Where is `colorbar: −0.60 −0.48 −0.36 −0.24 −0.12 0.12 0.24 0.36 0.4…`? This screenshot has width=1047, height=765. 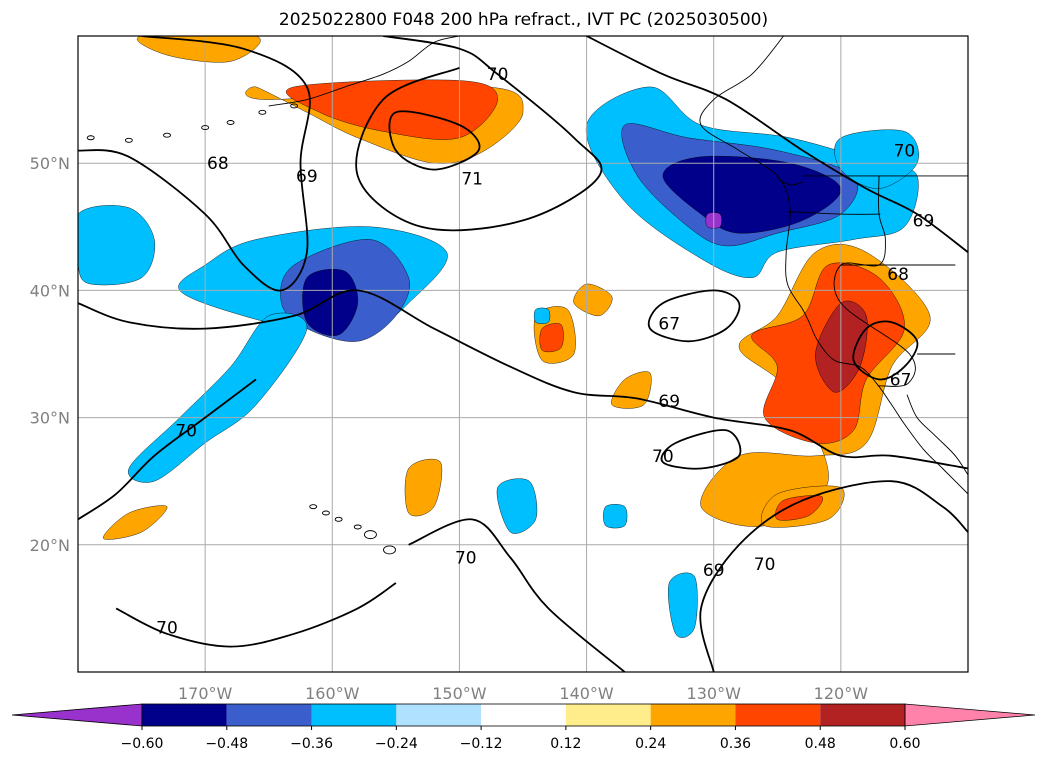
colorbar: −0.60 −0.48 −0.36 −0.24 −0.12 0.12 0.24 0.36 0.4… is located at coordinates (523, 727).